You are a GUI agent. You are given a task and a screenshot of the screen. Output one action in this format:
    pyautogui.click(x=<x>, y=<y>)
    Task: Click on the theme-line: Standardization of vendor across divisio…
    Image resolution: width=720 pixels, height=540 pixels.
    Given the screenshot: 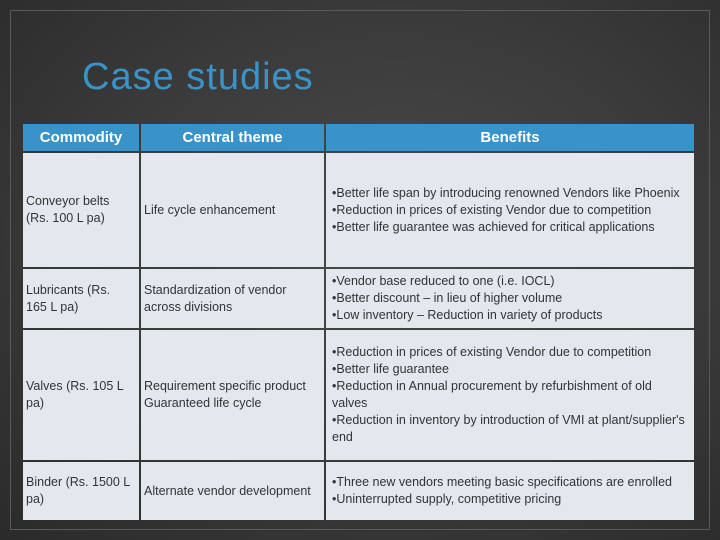 What is the action you would take?
    pyautogui.click(x=215, y=298)
    